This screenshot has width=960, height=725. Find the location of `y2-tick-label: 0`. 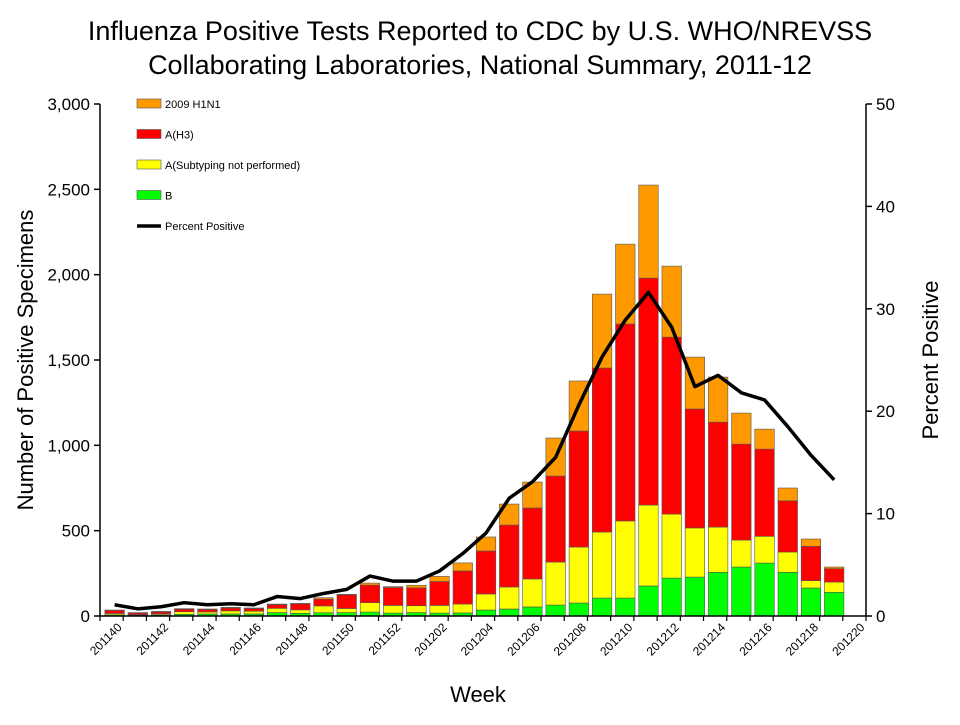

y2-tick-label: 0 is located at coordinates (880, 616).